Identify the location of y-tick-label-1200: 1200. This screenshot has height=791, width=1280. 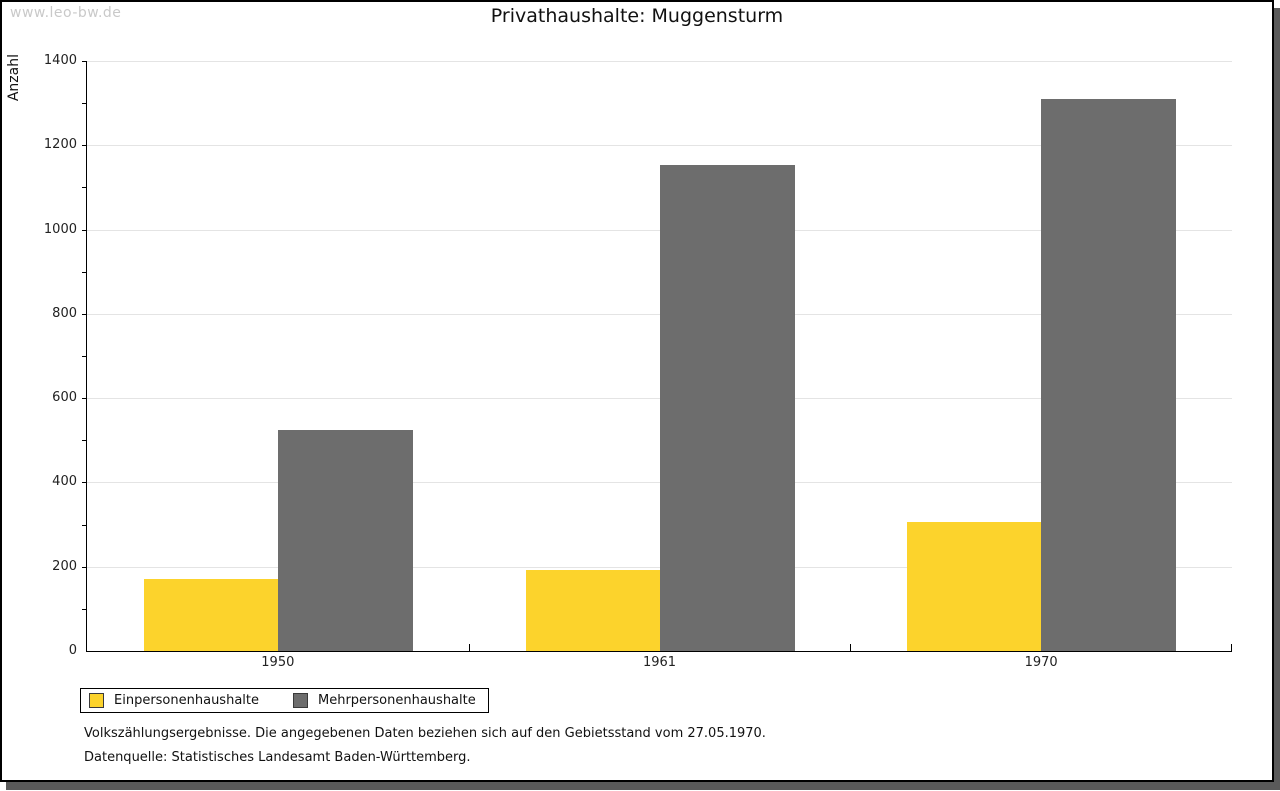
(60, 145).